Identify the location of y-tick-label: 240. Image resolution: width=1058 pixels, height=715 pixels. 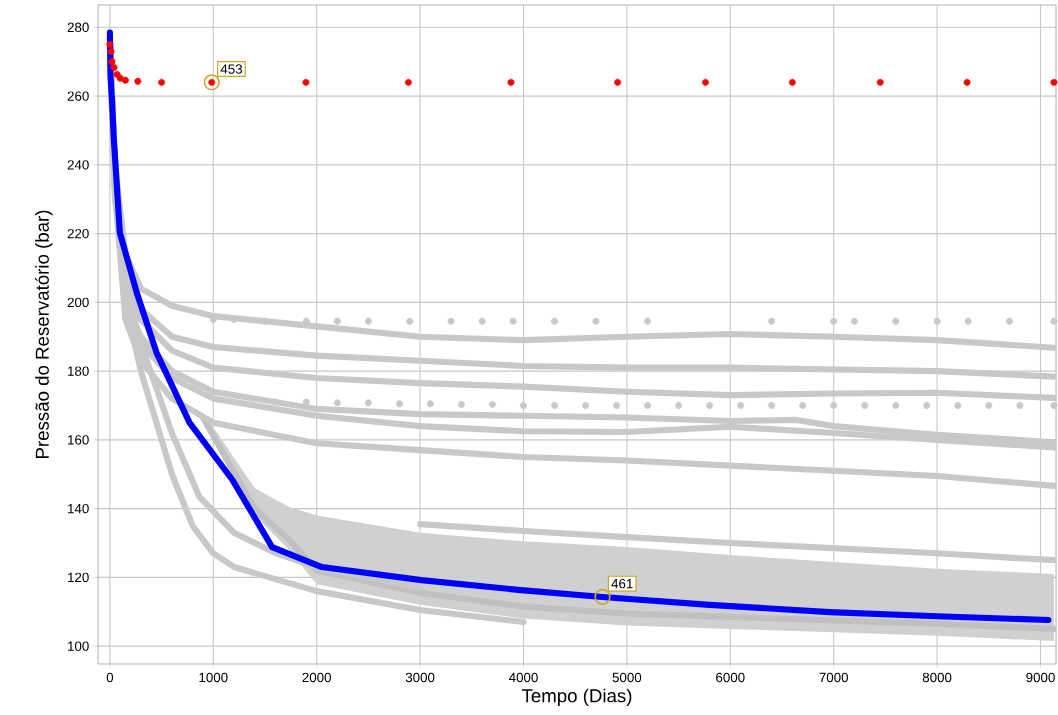
(78, 165).